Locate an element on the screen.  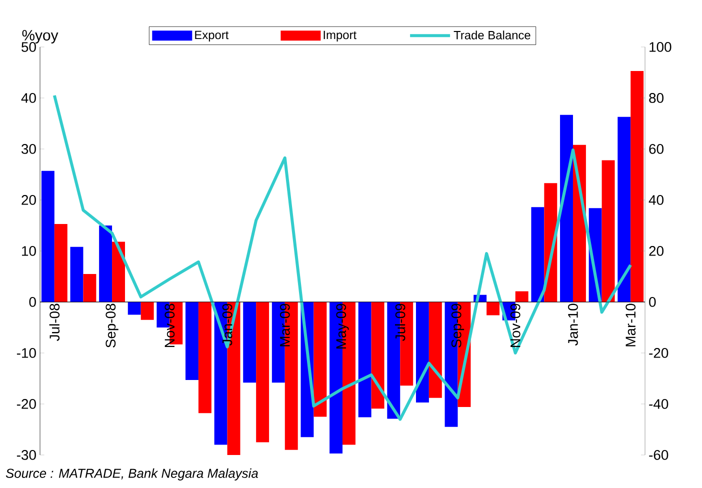
x-tick-label: May-09 is located at coordinates (342, 326).